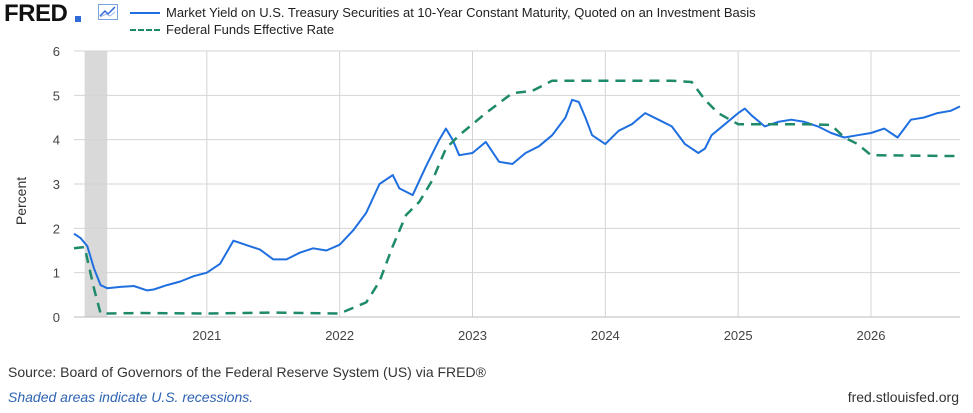 This screenshot has height=413, width=973. What do you see at coordinates (56, 273) in the screenshot?
I see `y-tick-label: 1` at bounding box center [56, 273].